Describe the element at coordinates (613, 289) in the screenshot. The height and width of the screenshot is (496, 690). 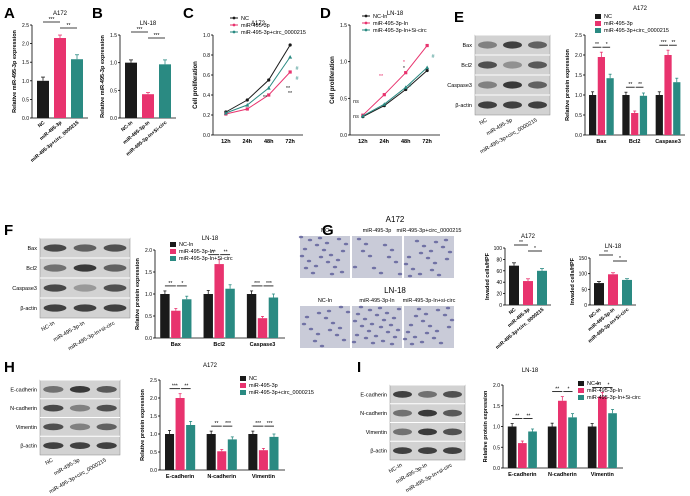
I see `g2-bar` at that location.